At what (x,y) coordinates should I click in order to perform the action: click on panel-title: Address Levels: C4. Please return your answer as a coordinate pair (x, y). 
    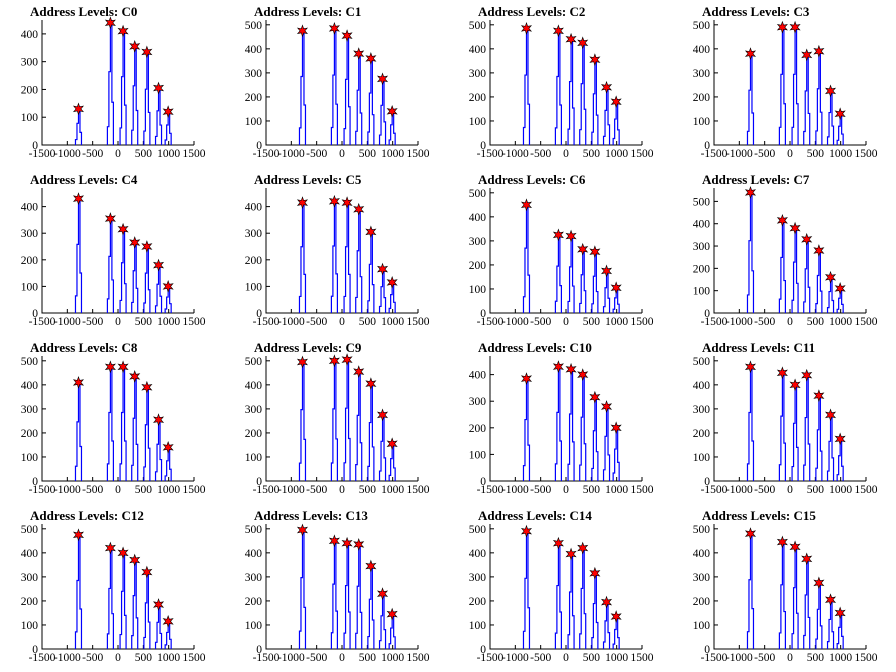
    Looking at the image, I should click on (84, 179).